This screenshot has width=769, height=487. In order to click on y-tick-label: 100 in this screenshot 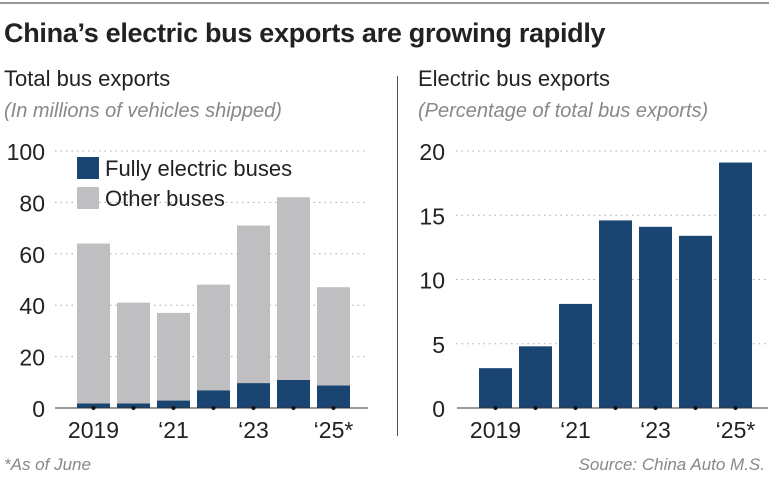, I will do `click(26, 152)`.